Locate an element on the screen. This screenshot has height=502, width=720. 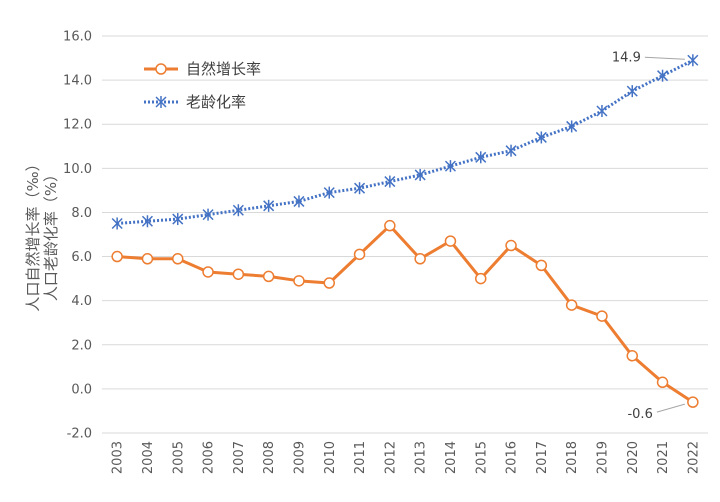
legend-item-natural-growth: 自然增长率 is located at coordinates (202, 69).